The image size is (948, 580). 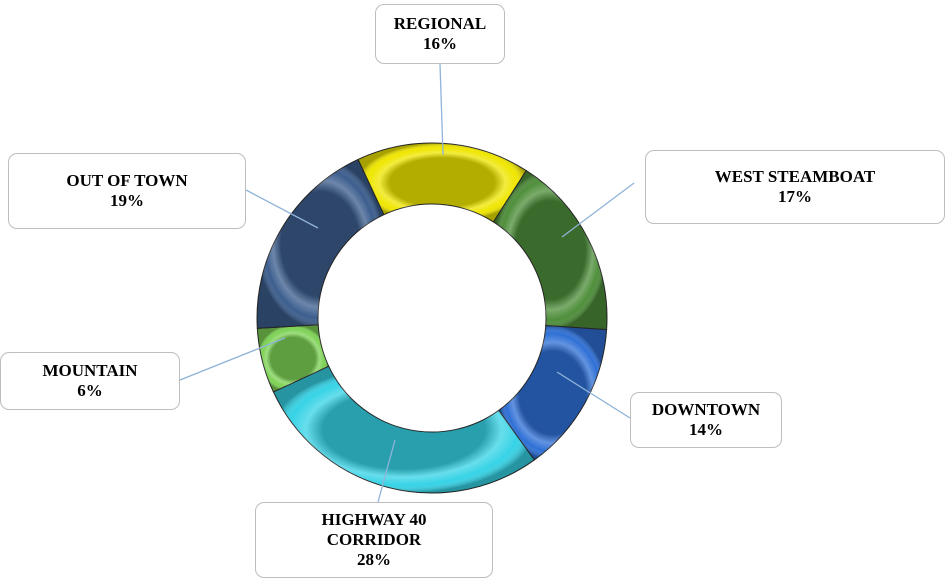 I want to click on category-label: OUT OF TOWN, so click(x=127, y=180).